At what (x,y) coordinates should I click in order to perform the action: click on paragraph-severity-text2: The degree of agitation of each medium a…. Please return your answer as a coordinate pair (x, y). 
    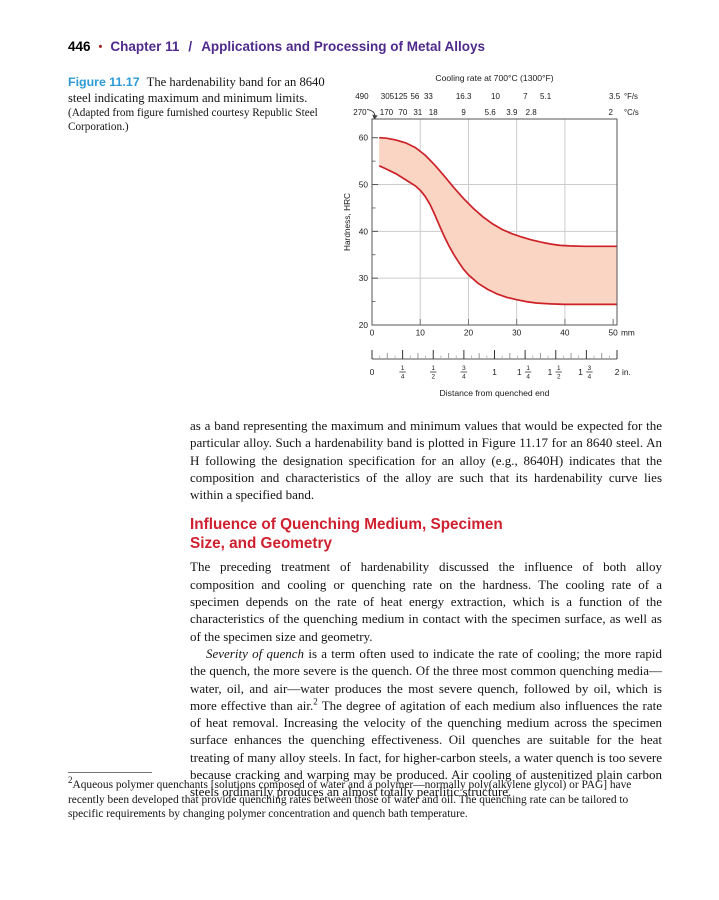
    Looking at the image, I should click on (426, 748).